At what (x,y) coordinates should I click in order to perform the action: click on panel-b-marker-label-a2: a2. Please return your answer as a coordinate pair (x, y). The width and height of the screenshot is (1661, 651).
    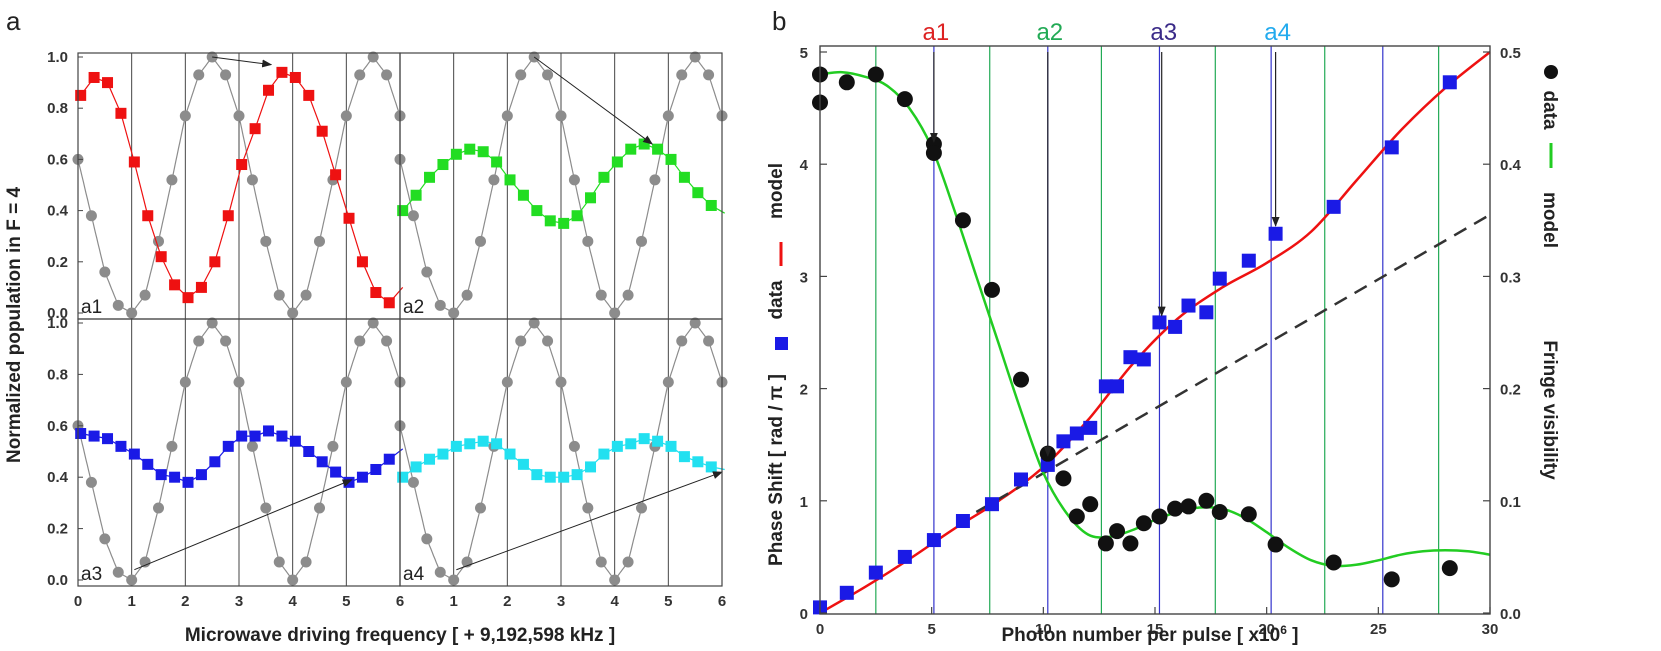
    Looking at the image, I should click on (1049, 32).